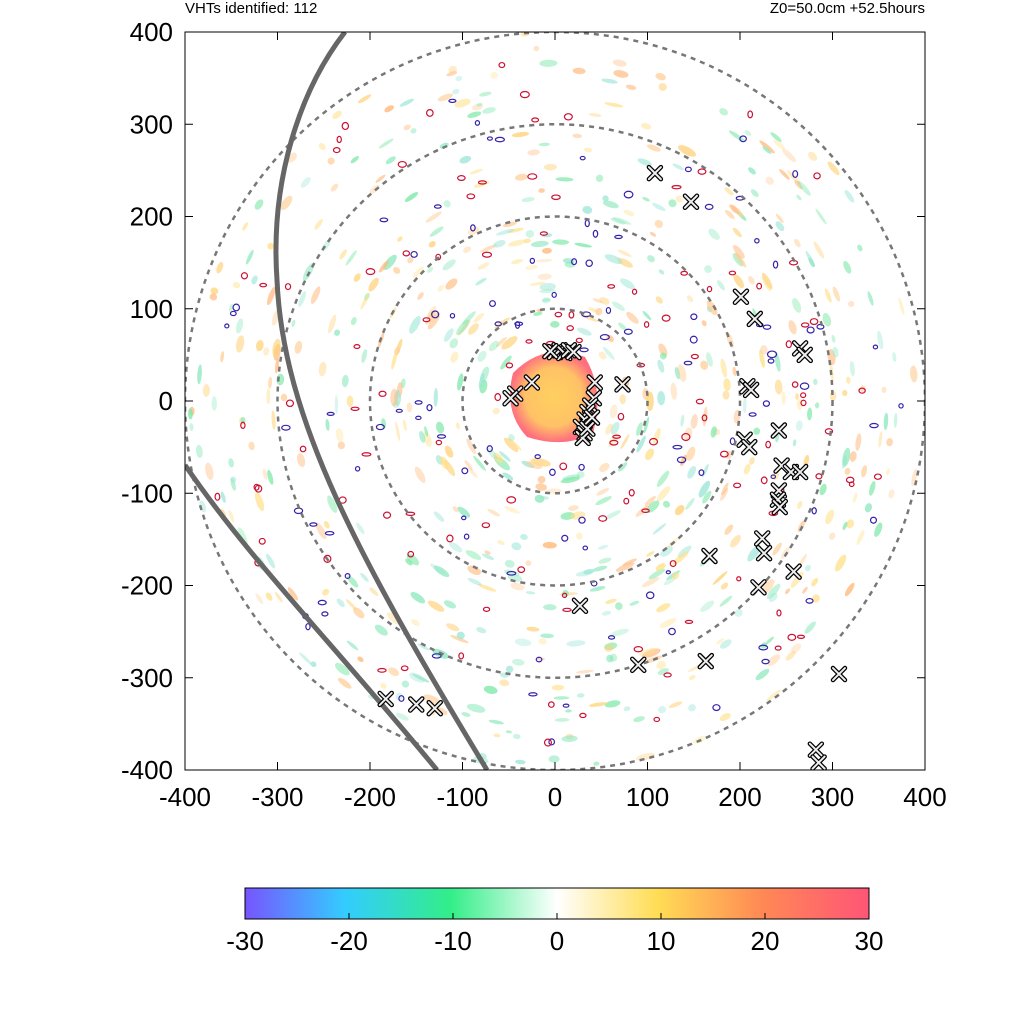 The width and height of the screenshot is (1024, 1024). Describe the element at coordinates (924, 797) in the screenshot. I see `x-tick-label: 400` at that location.